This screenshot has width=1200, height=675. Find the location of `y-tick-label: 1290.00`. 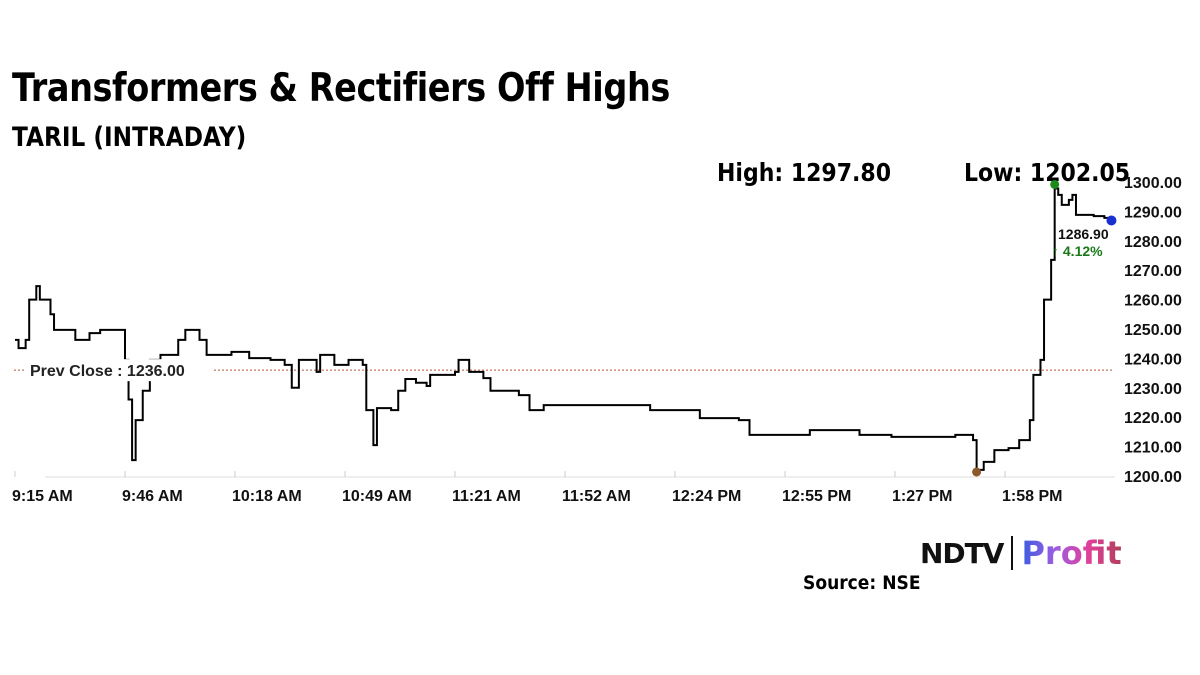

y-tick-label: 1290.00 is located at coordinates (1153, 212).